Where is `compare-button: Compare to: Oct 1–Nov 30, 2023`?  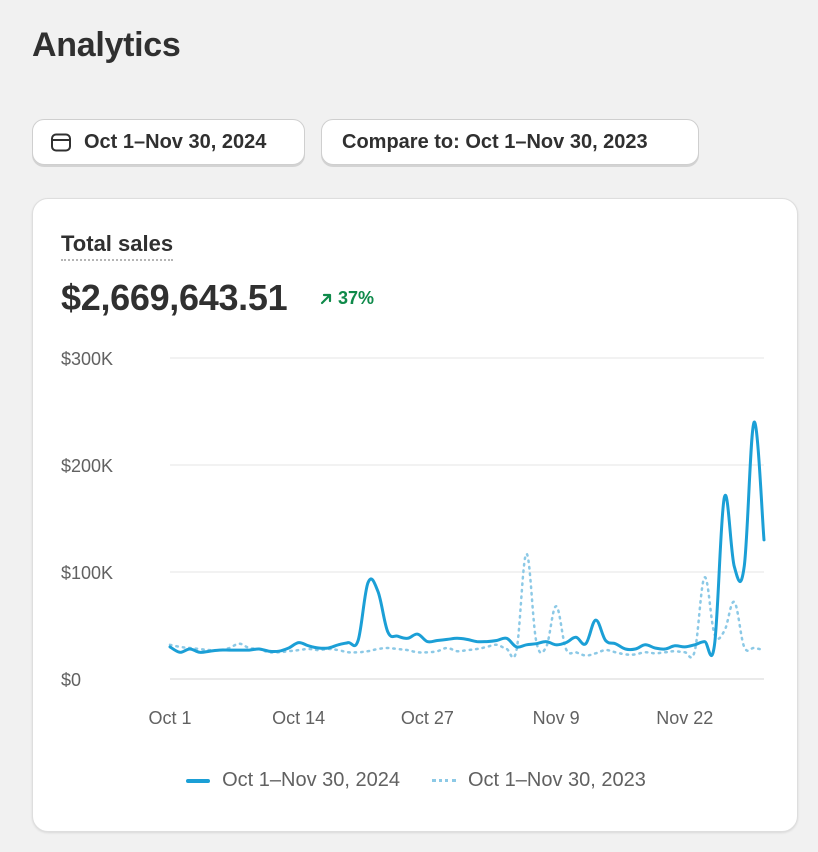
compare-button: Compare to: Oct 1–Nov 30, 2023 is located at coordinates (510, 142).